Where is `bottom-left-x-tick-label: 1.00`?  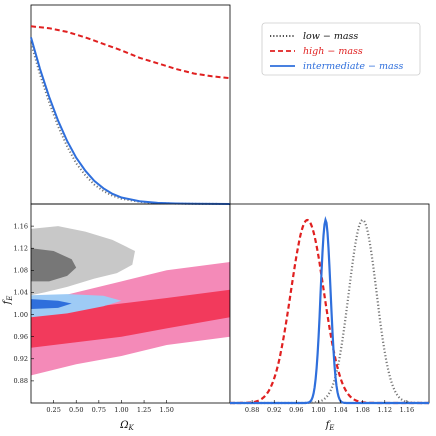
bottom-left-x-tick-label: 1.00 is located at coordinates (121, 410).